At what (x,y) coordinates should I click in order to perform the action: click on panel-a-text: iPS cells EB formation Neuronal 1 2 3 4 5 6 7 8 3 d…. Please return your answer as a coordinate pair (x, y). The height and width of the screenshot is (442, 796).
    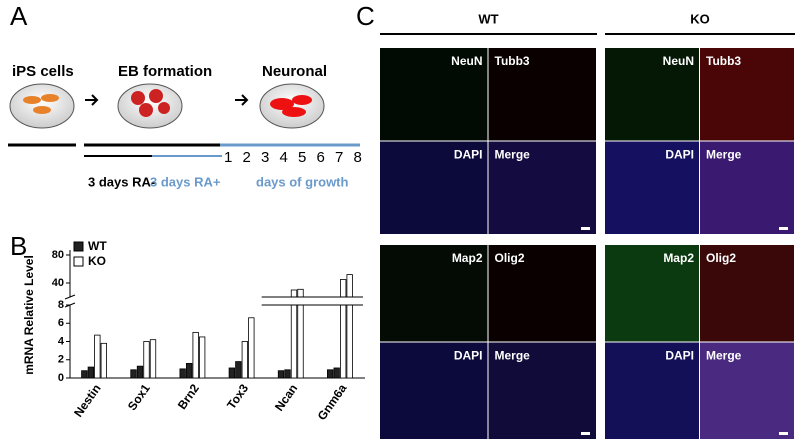
    Looking at the image, I should click on (187, 126).